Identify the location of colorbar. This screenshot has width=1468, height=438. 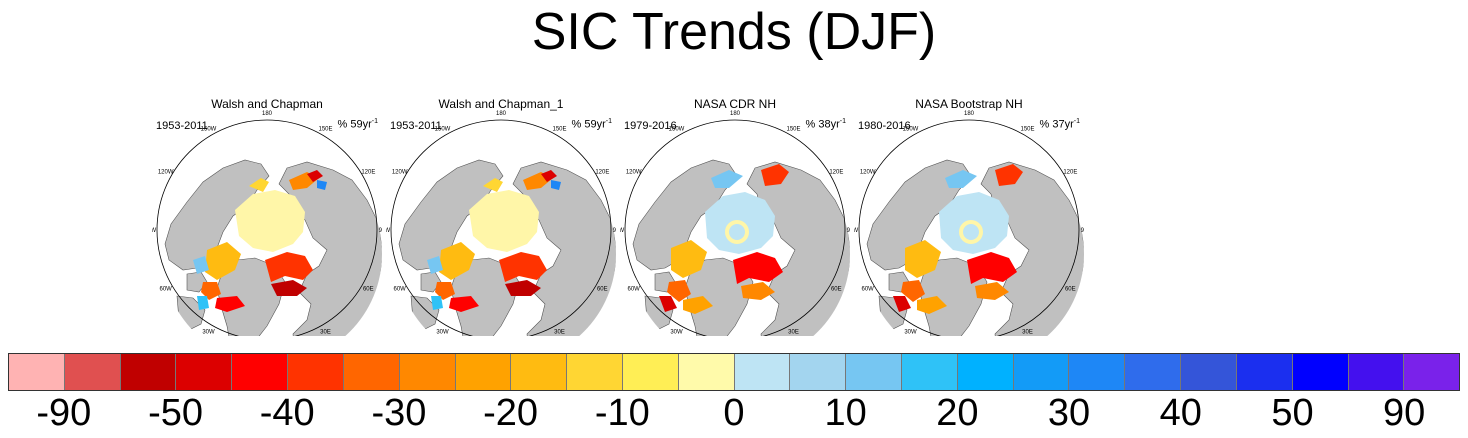
(734, 372).